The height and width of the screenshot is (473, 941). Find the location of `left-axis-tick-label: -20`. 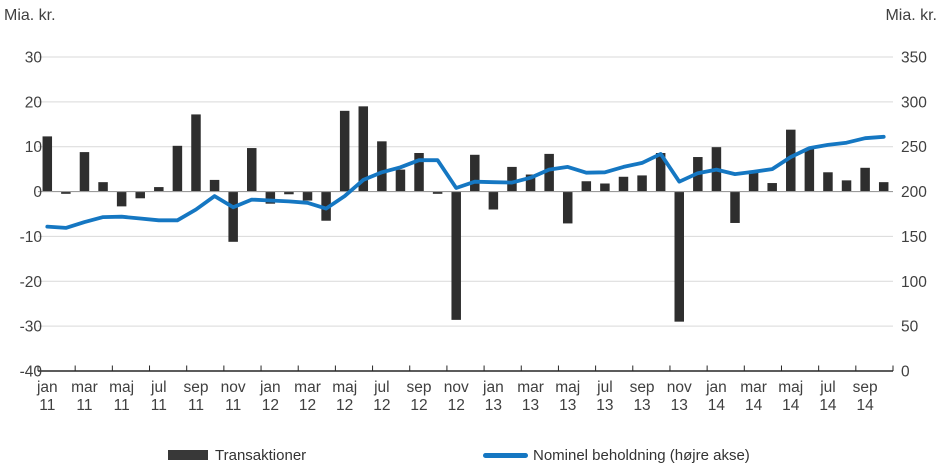

left-axis-tick-label: -20 is located at coordinates (31, 282).